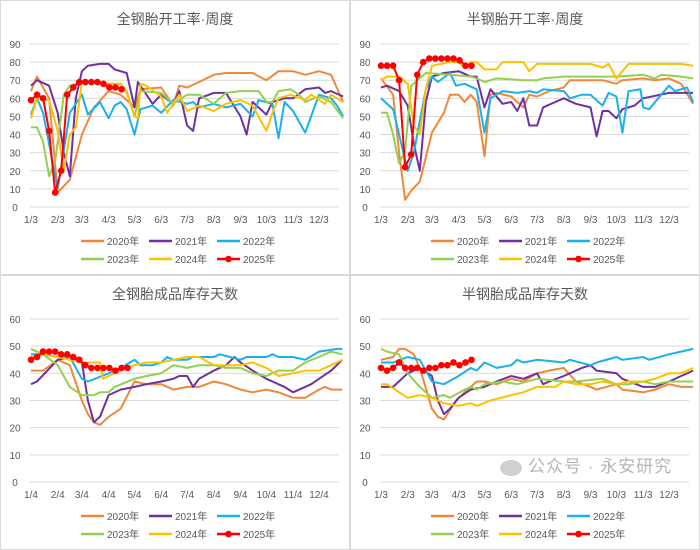 The width and height of the screenshot is (700, 550). Describe the element at coordinates (15, 63) in the screenshot. I see `y-tick-label: 80` at that location.